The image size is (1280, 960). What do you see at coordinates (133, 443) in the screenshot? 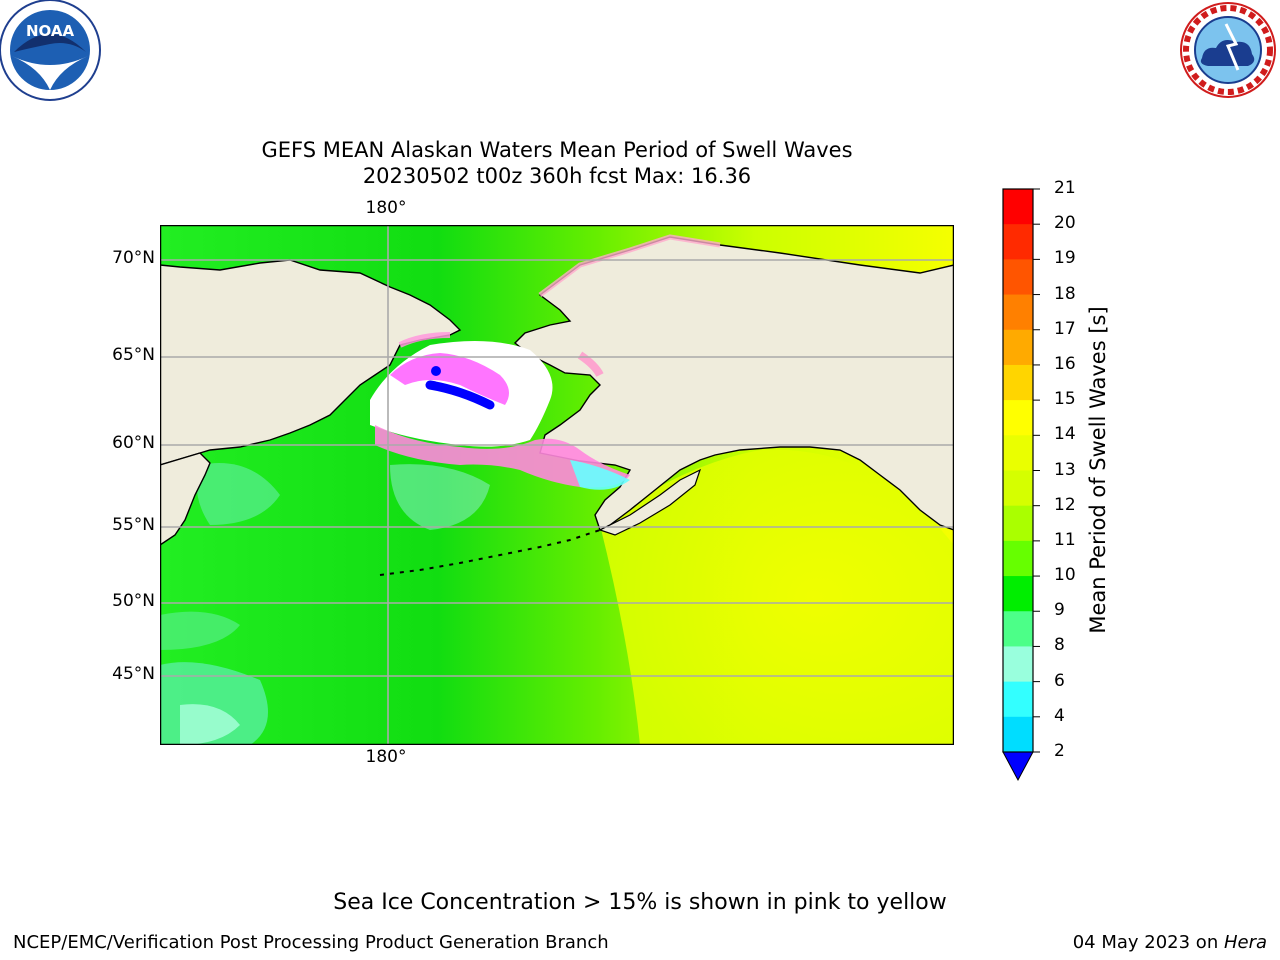
I see `lat-label-60: 60°N` at bounding box center [133, 443].